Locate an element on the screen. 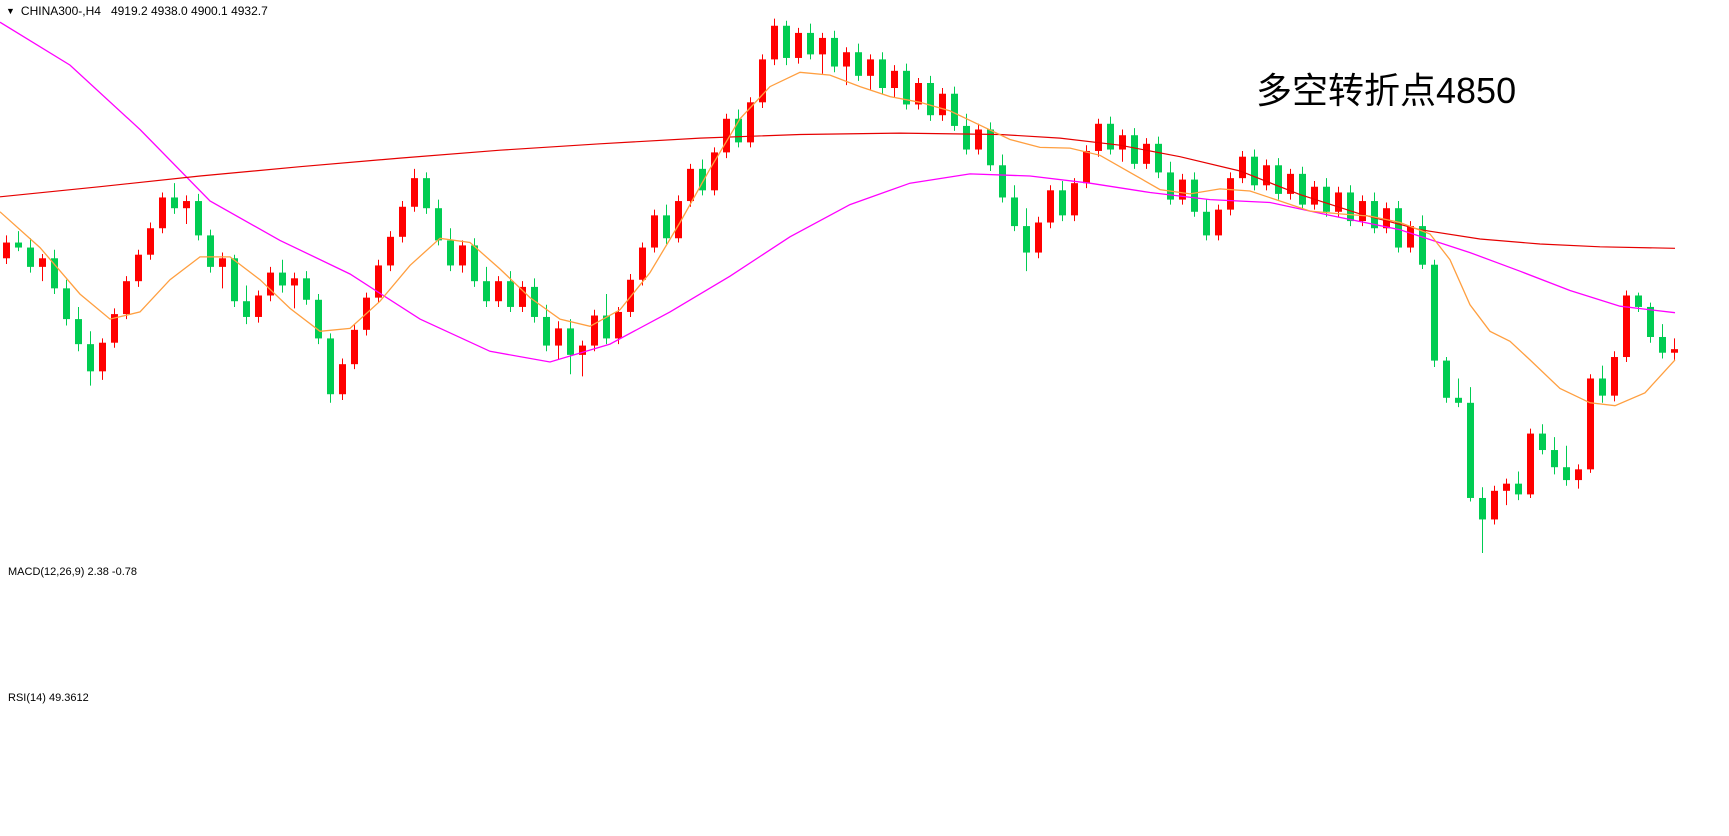 This screenshot has height=836, width=1729. symbol-timeframe-label: CHINA300-,H4 is located at coordinates (60, 11).